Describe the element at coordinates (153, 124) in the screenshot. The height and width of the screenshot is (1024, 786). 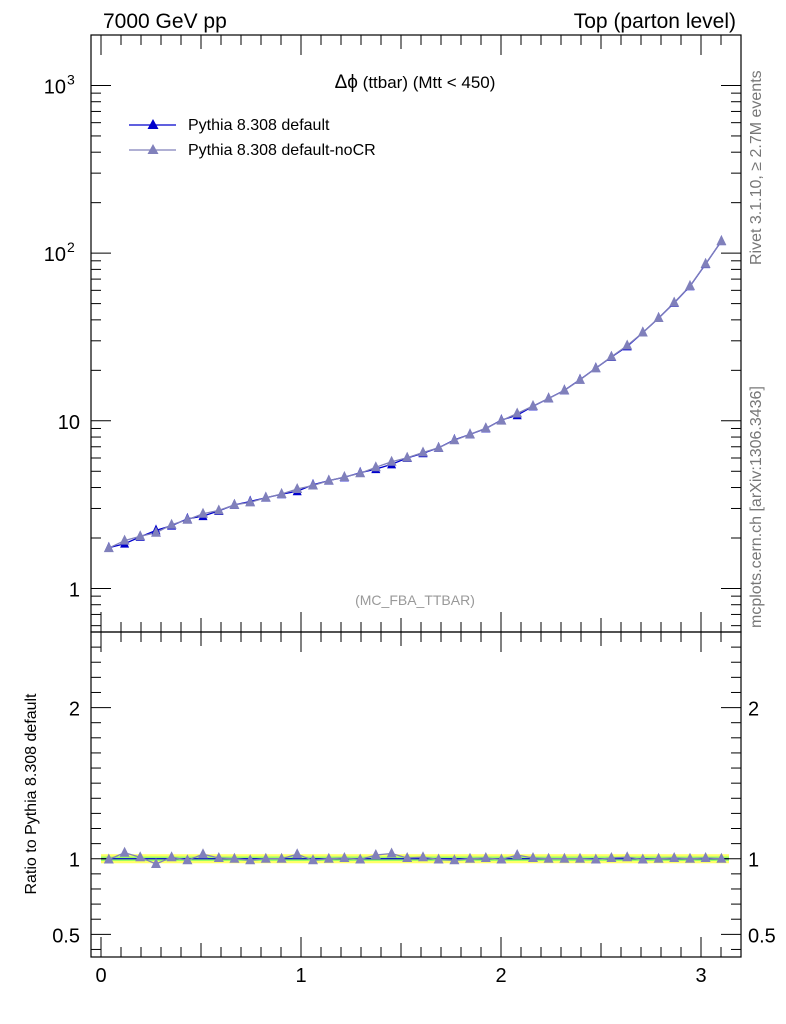
I see `legend-marker-default` at that location.